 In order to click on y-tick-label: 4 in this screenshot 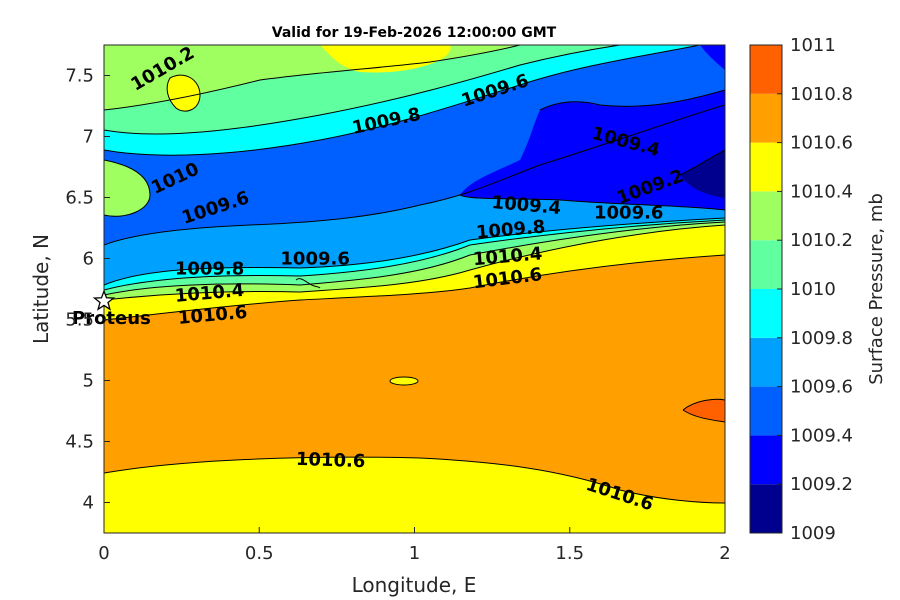, I will do `click(88, 503)`.